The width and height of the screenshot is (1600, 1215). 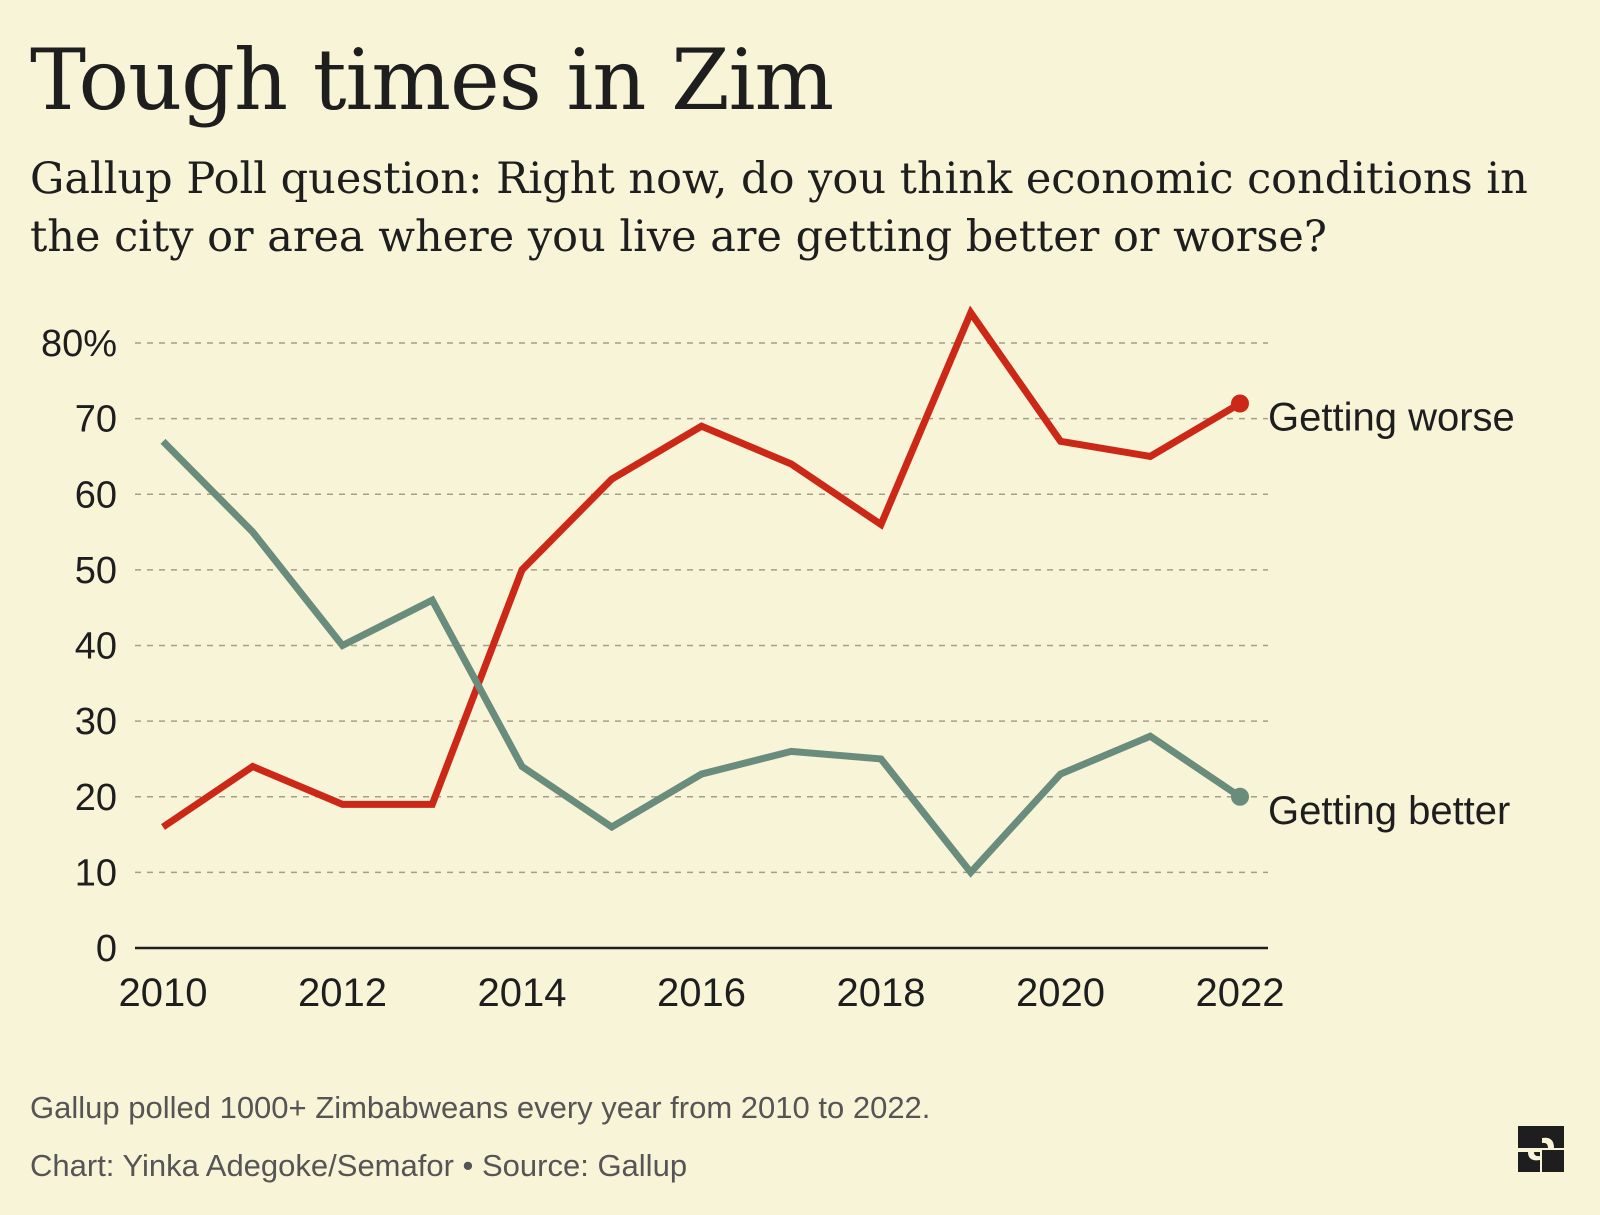 I want to click on y-tick-label: 60, so click(x=96, y=495).